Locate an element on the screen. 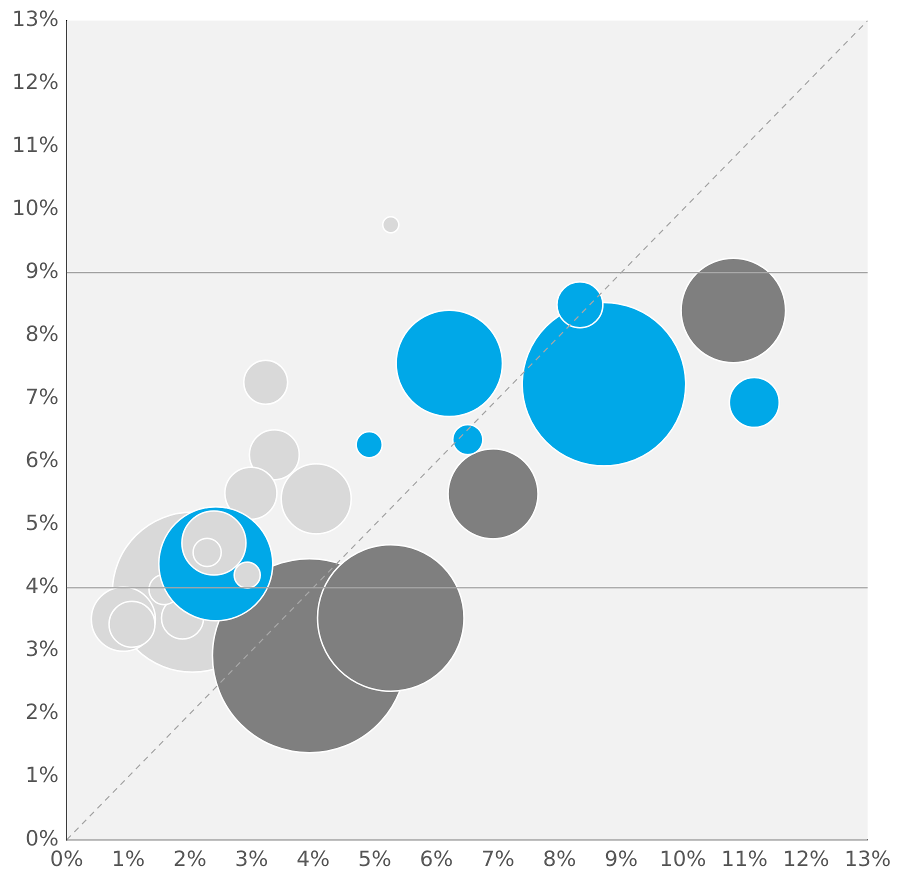 The width and height of the screenshot is (899, 889). y-tick-label: 13% is located at coordinates (35, 19).